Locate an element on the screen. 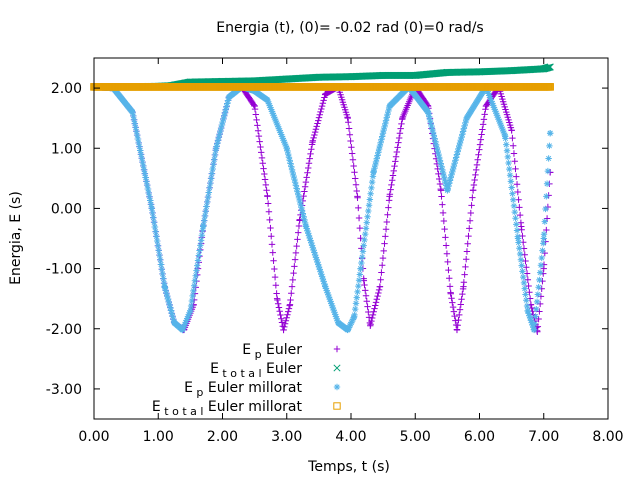 The width and height of the screenshot is (640, 480). y-tick-label: 0.00 is located at coordinates (66, 209).